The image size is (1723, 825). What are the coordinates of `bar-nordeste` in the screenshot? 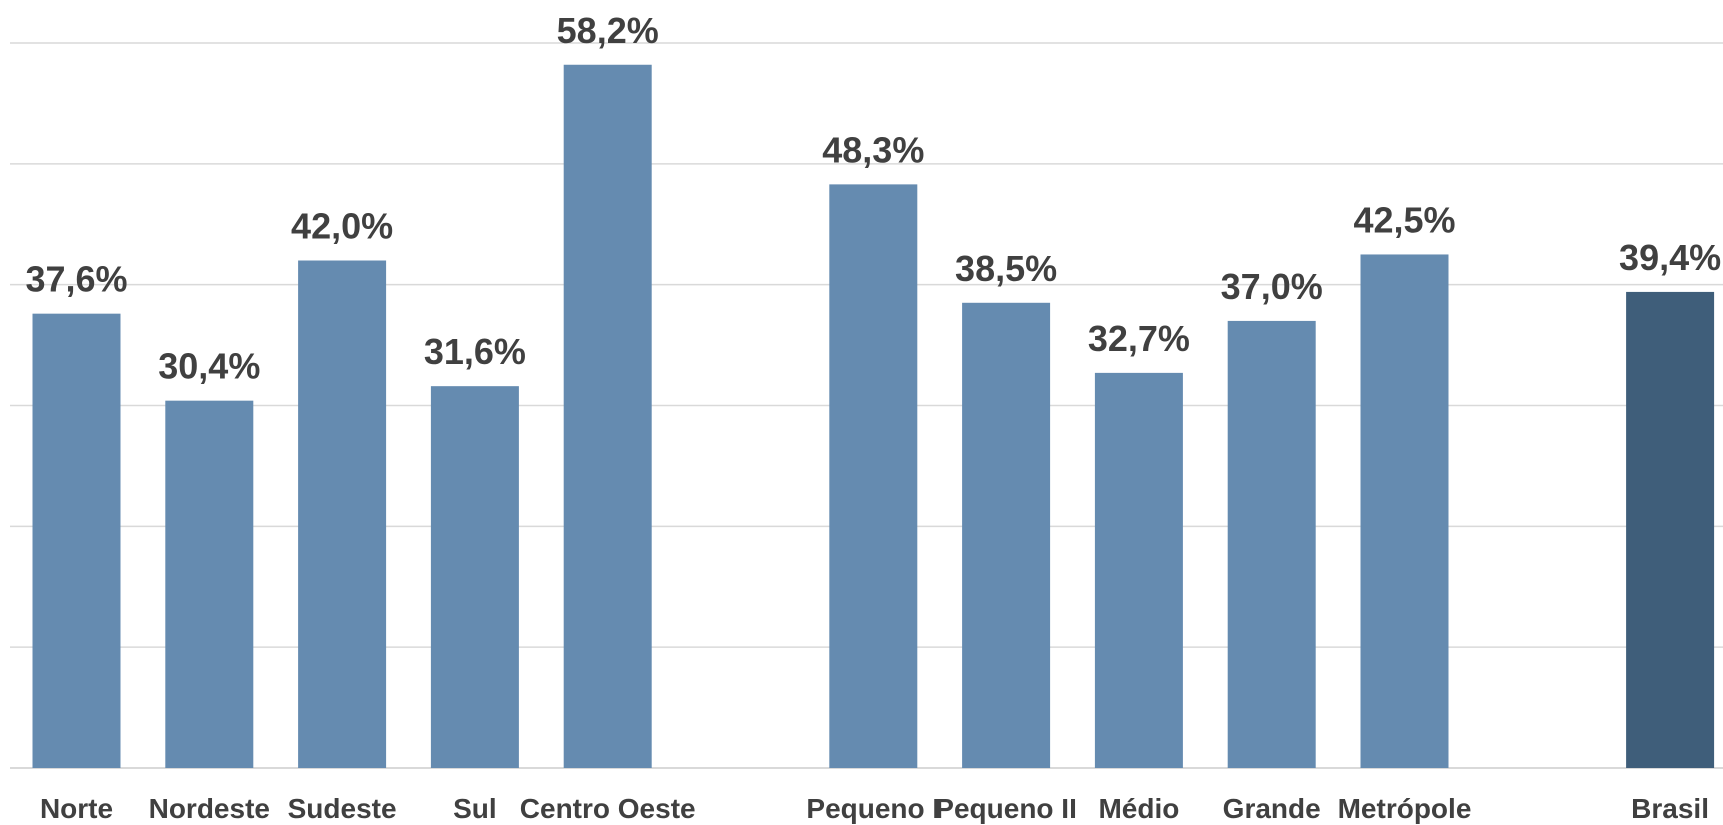 It's located at (209, 584).